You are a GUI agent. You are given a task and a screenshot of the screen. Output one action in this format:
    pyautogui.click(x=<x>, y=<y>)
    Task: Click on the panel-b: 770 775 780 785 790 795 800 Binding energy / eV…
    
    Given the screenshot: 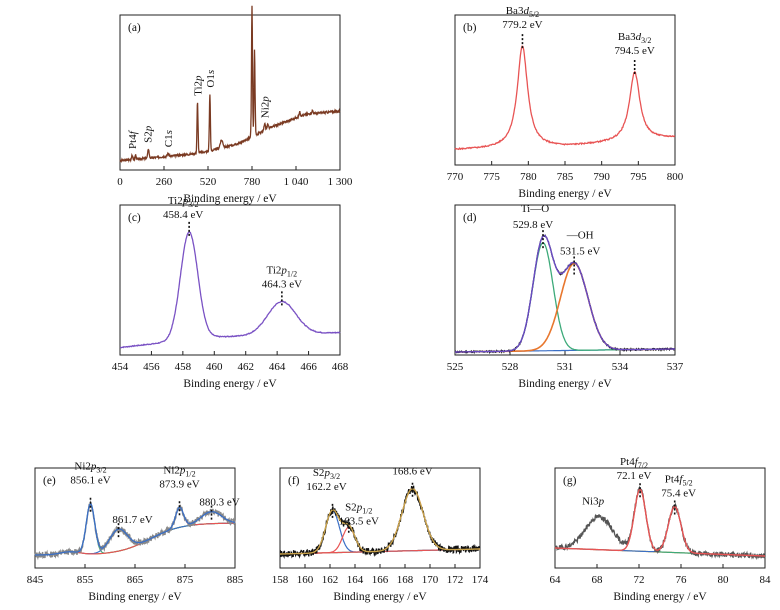 What is the action you would take?
    pyautogui.click(x=565, y=102)
    